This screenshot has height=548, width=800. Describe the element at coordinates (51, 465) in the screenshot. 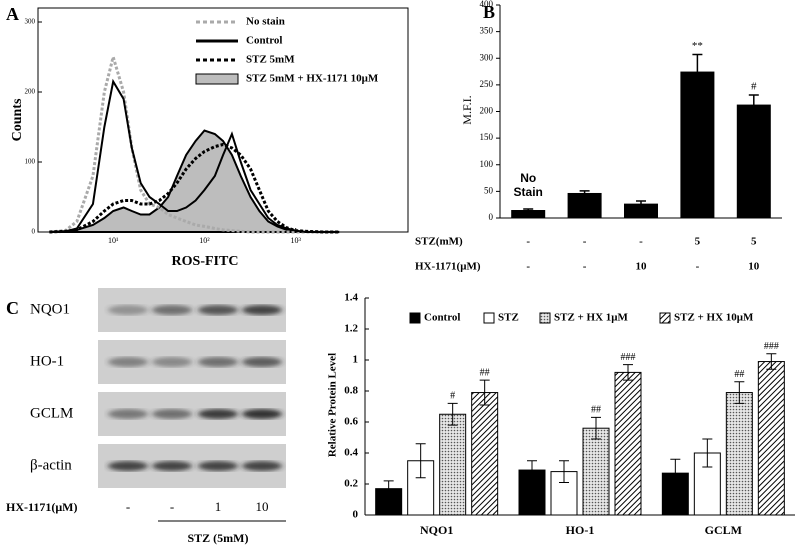

I see `protein-label: β-actin` at that location.